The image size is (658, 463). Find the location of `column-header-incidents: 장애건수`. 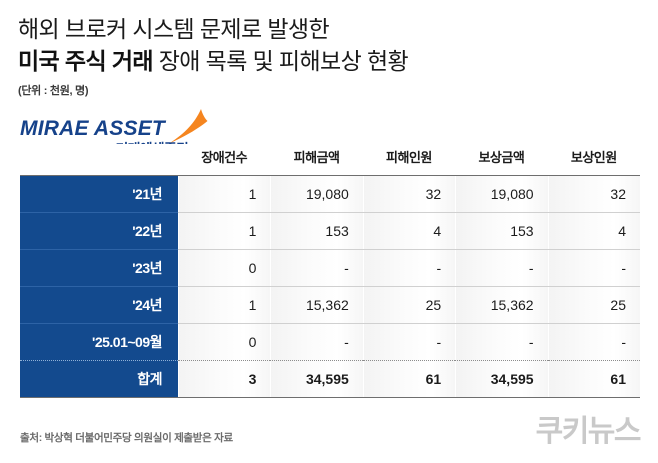

column-header-incidents: 장애건수 is located at coordinates (224, 160).